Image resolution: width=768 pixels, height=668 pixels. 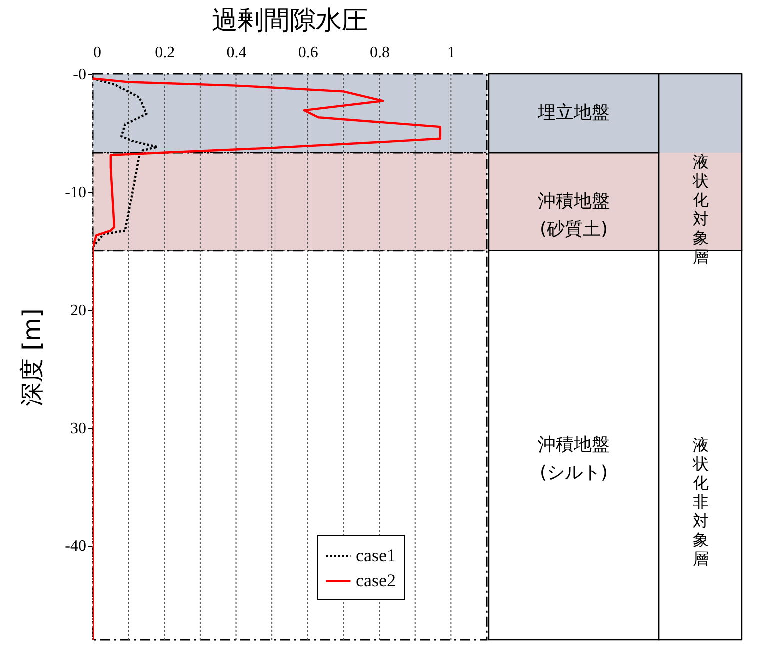 What do you see at coordinates (700, 209) in the screenshot?
I see `text: 液状化対象層` at bounding box center [700, 209].